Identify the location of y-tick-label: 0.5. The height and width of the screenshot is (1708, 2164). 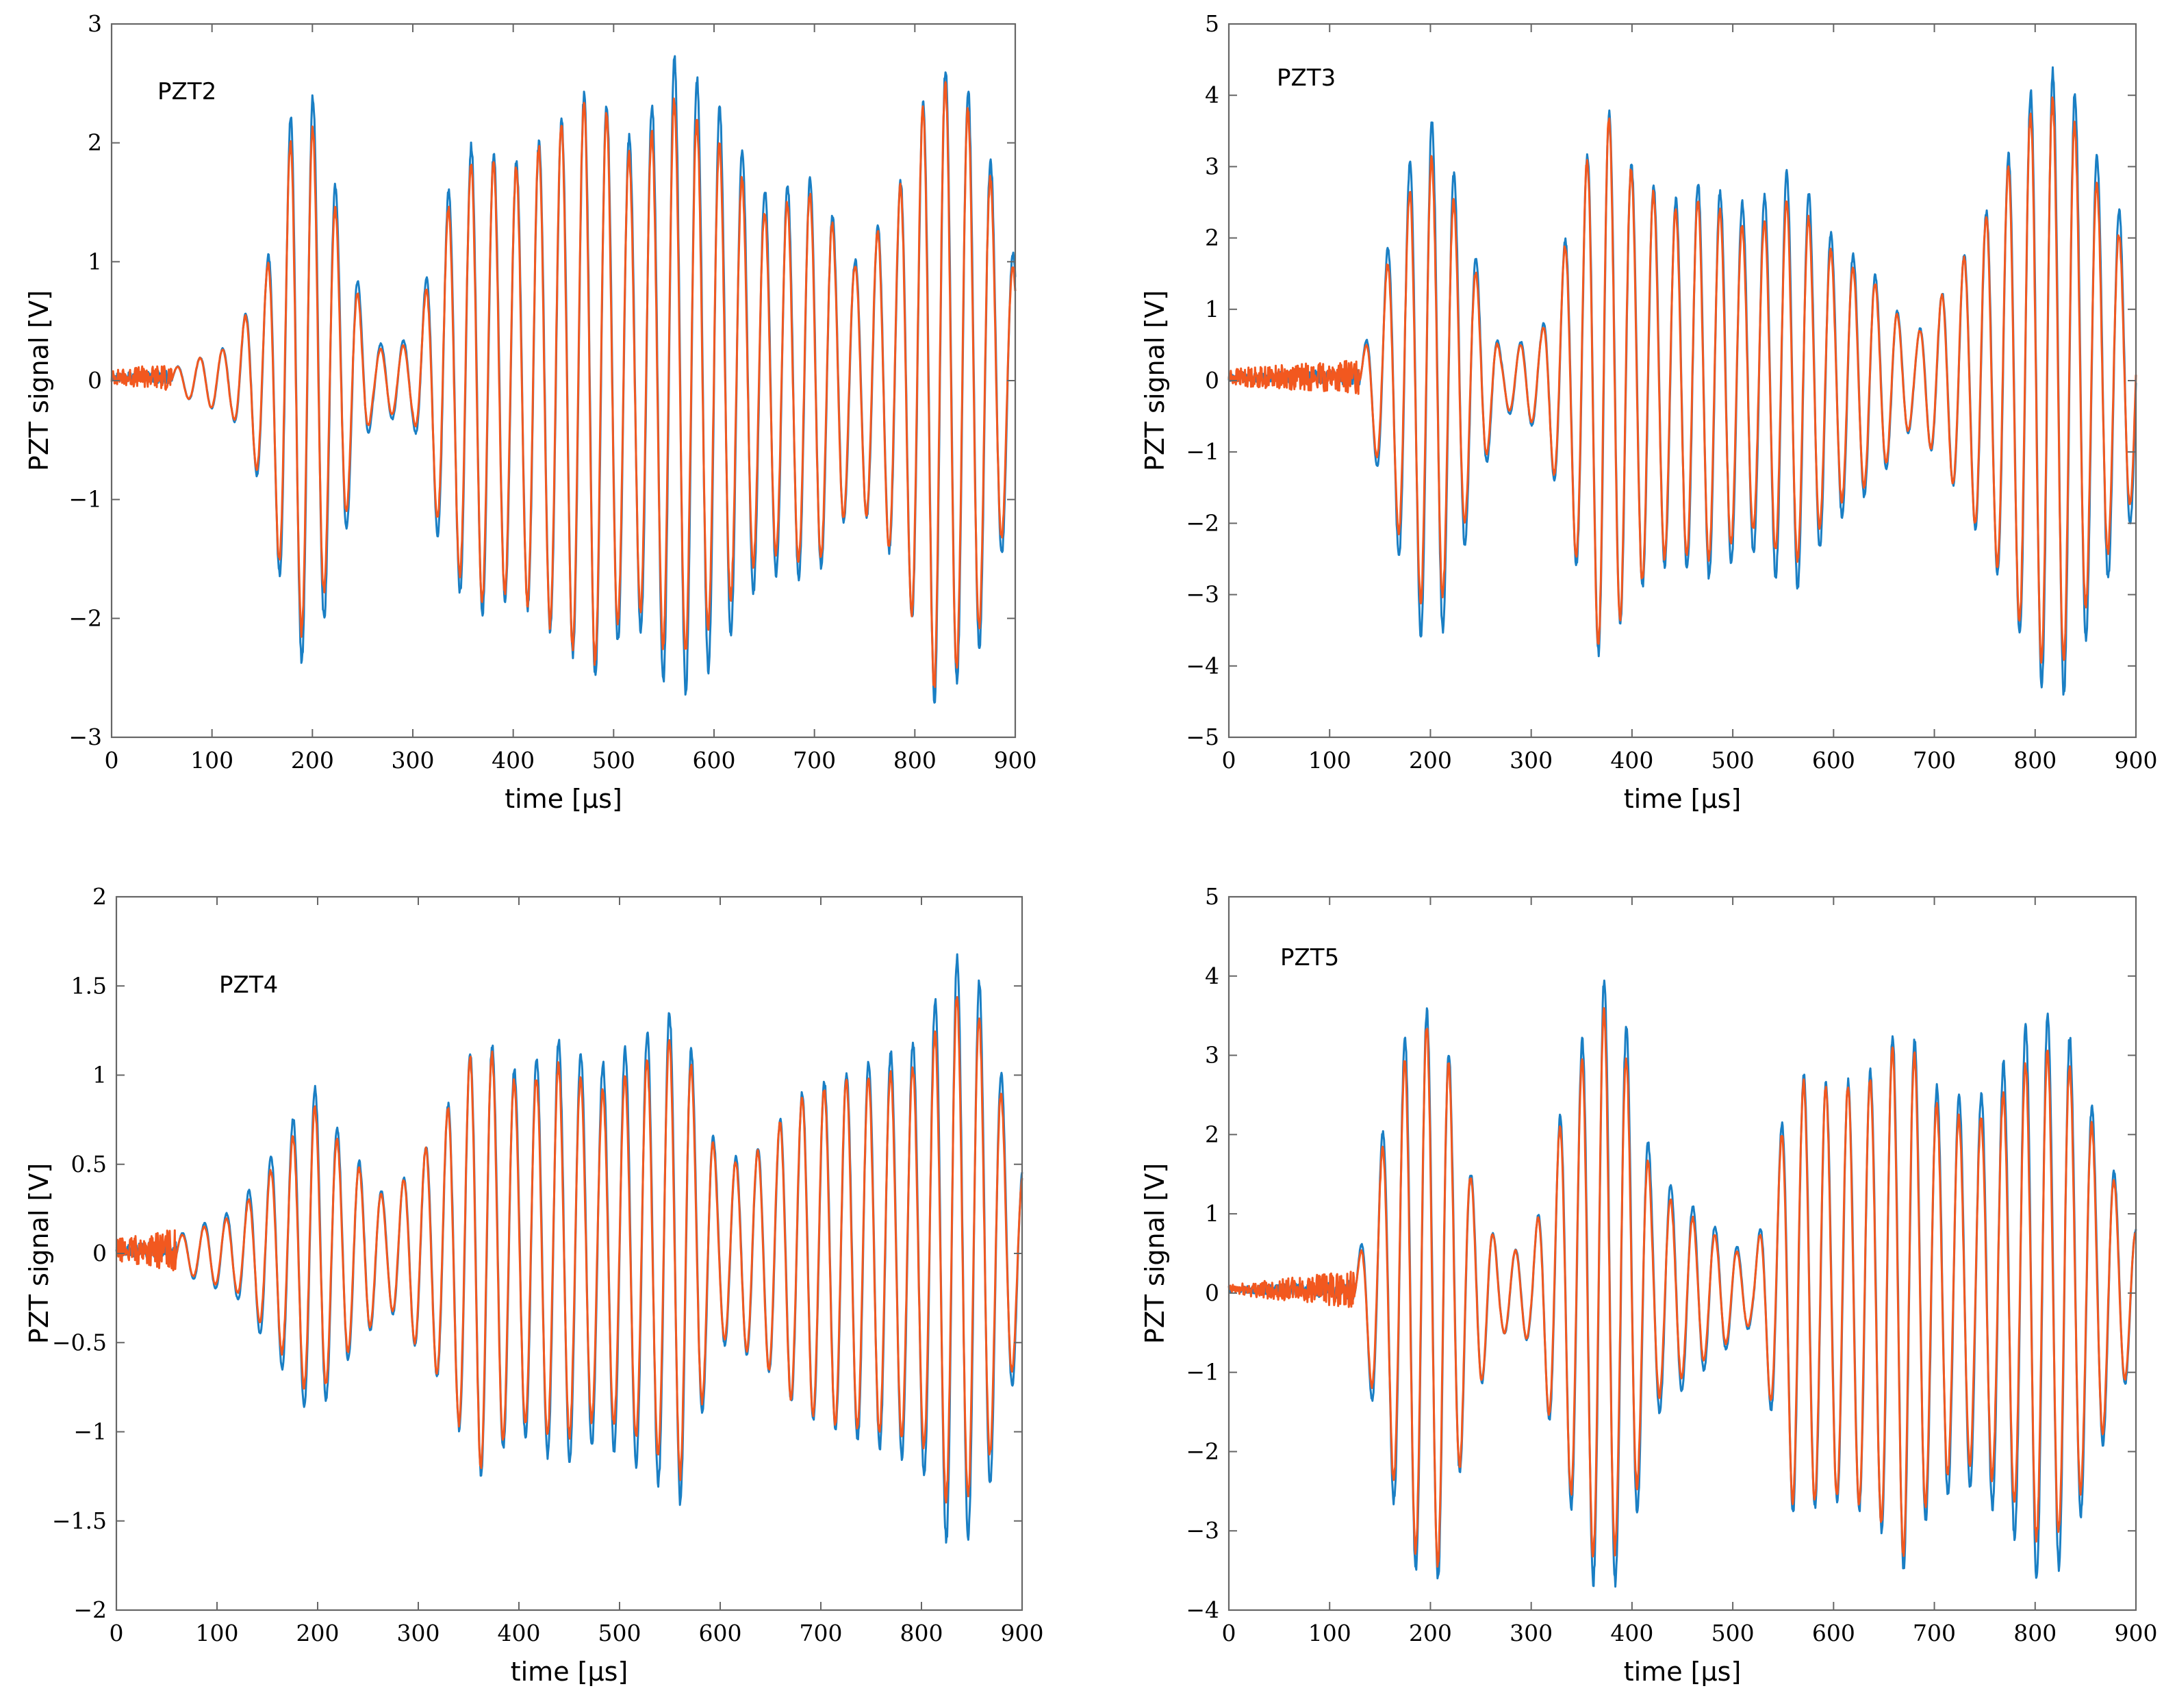
(89, 1164).